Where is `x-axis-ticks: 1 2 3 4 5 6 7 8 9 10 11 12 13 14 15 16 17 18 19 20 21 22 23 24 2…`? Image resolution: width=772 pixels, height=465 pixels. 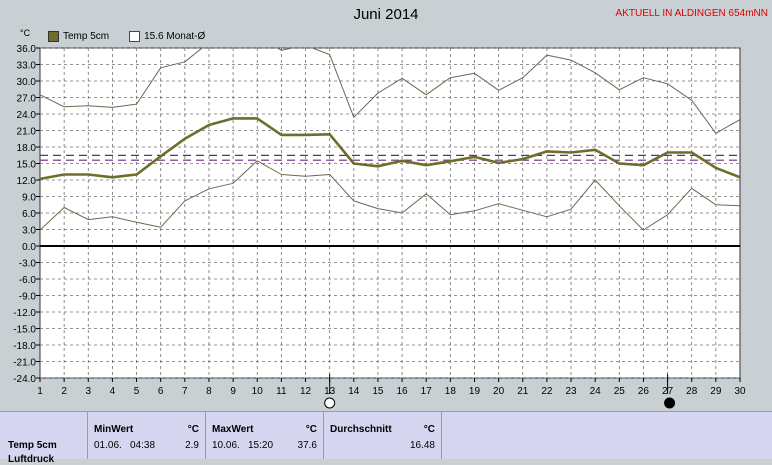 x-axis-ticks: 1 2 3 4 5 6 7 8 9 10 11 12 13 14 15 16 17 18 19 20 21 22 23 24 2… is located at coordinates (391, 387).